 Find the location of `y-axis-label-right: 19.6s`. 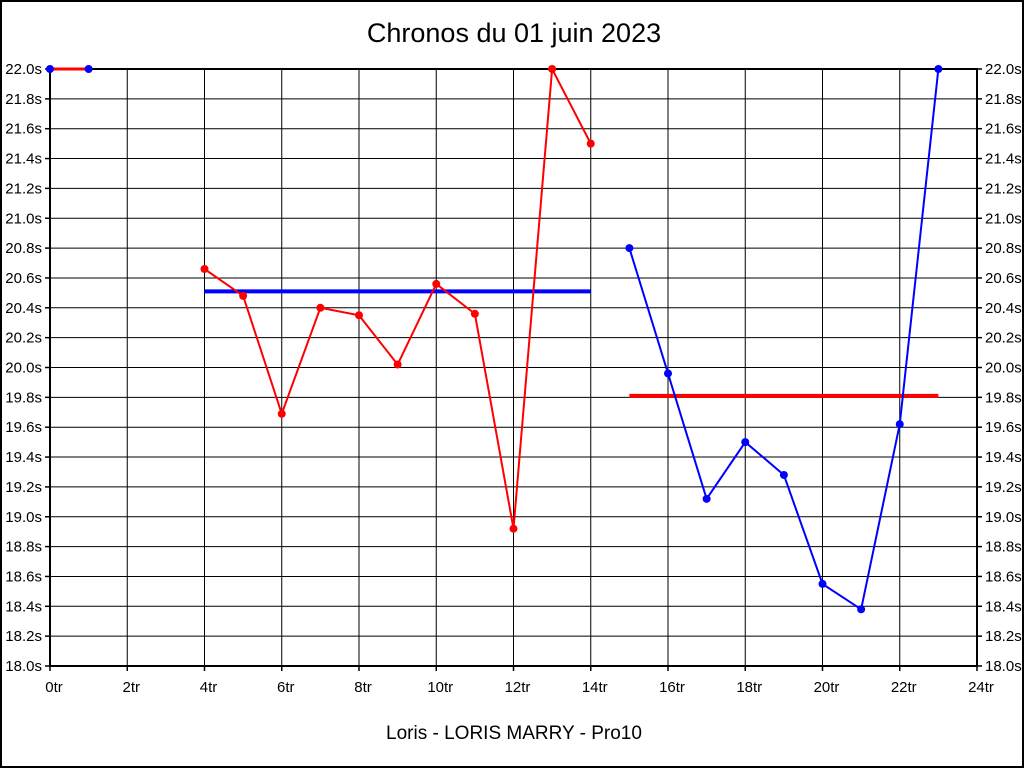

y-axis-label-right: 19.6s is located at coordinates (1003, 427).